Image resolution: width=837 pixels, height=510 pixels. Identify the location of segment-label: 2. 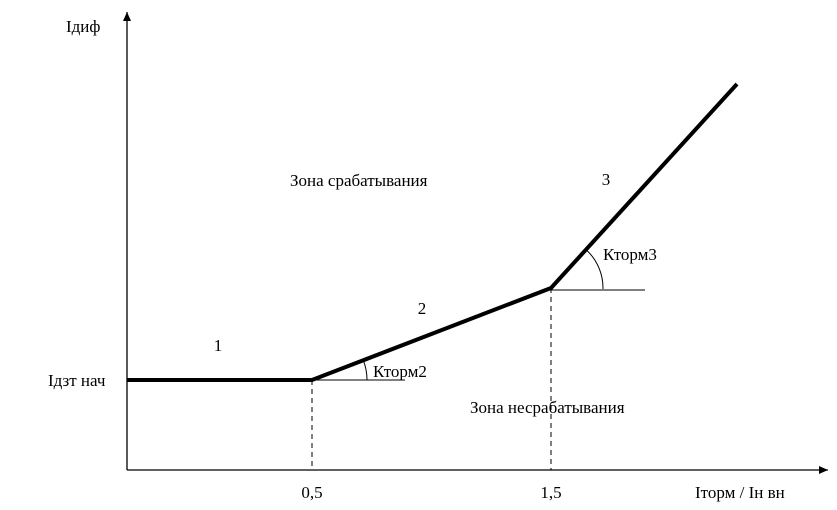
(422, 308).